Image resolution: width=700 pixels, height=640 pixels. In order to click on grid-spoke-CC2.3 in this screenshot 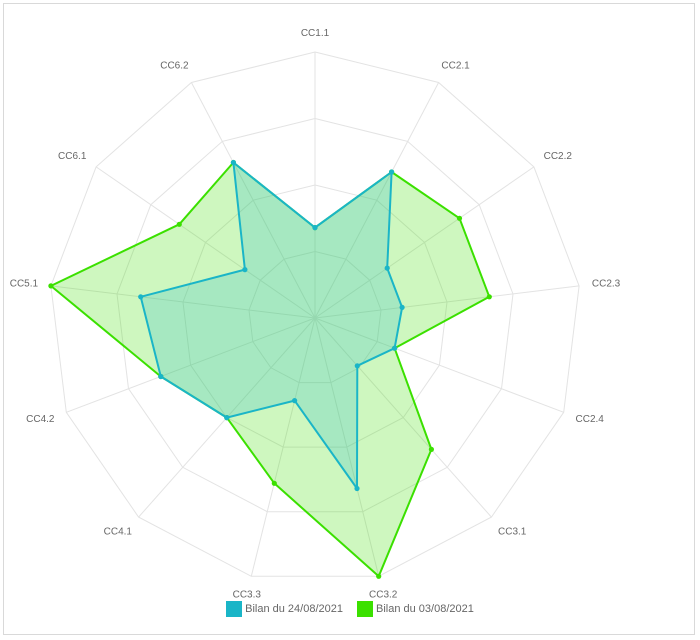, I will do `click(447, 302)`.